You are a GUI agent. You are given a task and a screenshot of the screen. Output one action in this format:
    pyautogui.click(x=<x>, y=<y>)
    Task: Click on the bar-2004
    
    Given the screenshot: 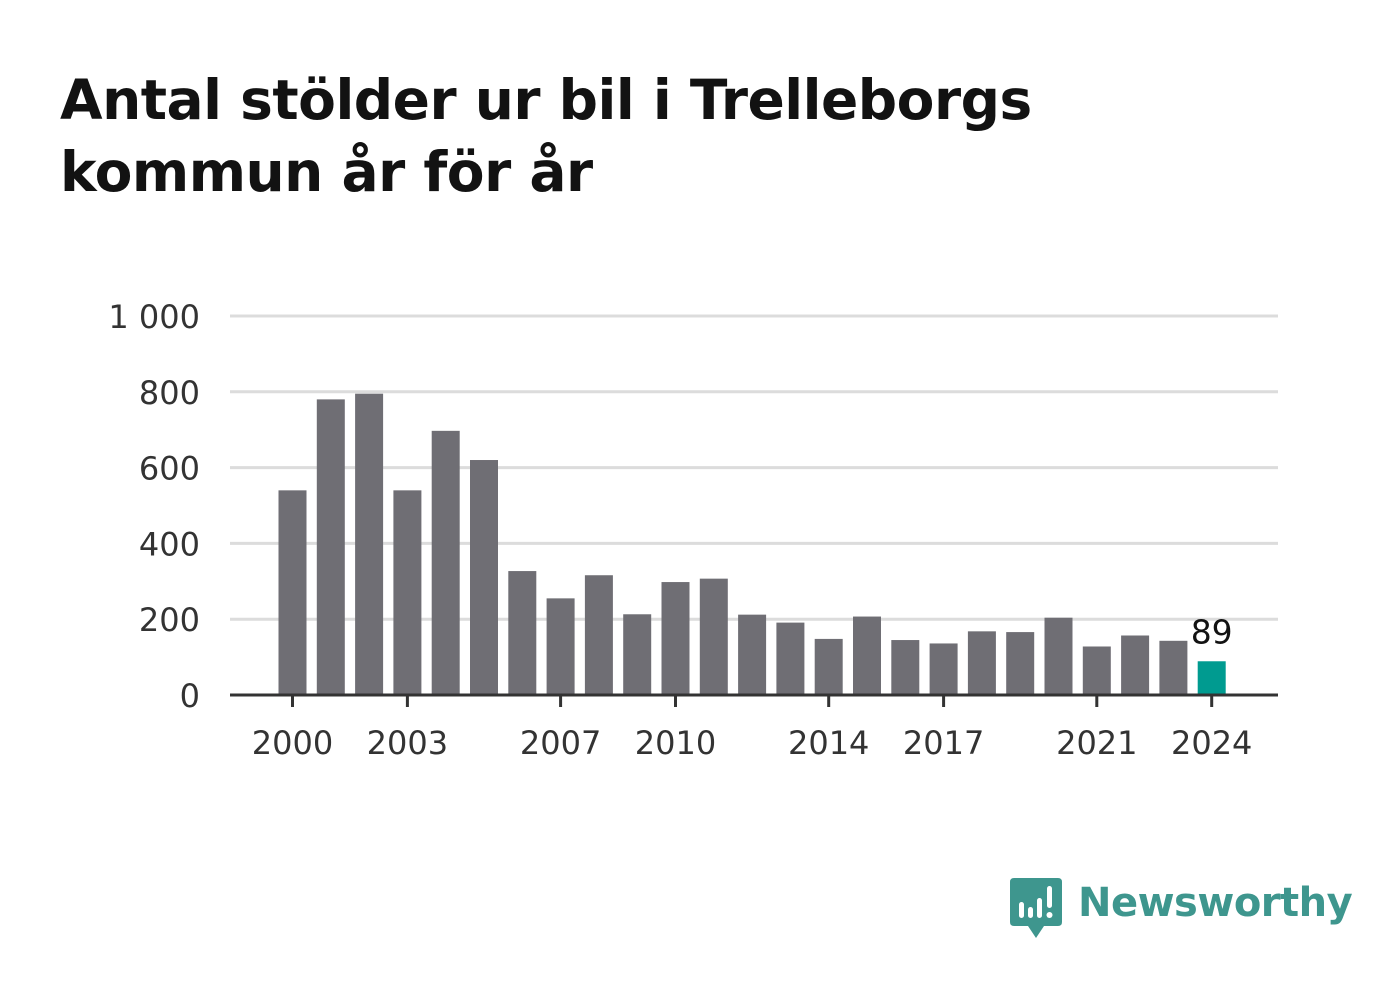 What is the action you would take?
    pyautogui.click(x=445, y=562)
    